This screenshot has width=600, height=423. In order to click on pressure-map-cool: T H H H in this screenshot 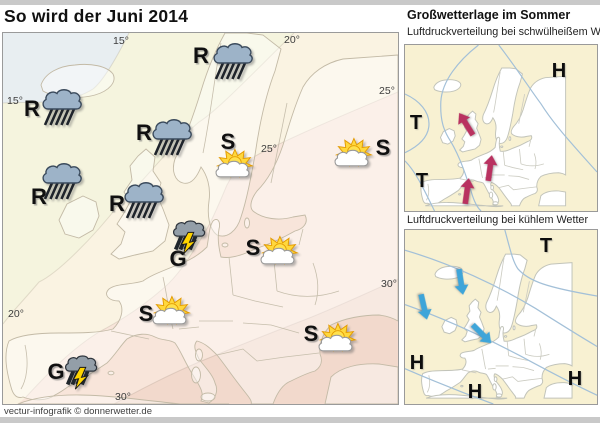, I will do `click(501, 317)`.